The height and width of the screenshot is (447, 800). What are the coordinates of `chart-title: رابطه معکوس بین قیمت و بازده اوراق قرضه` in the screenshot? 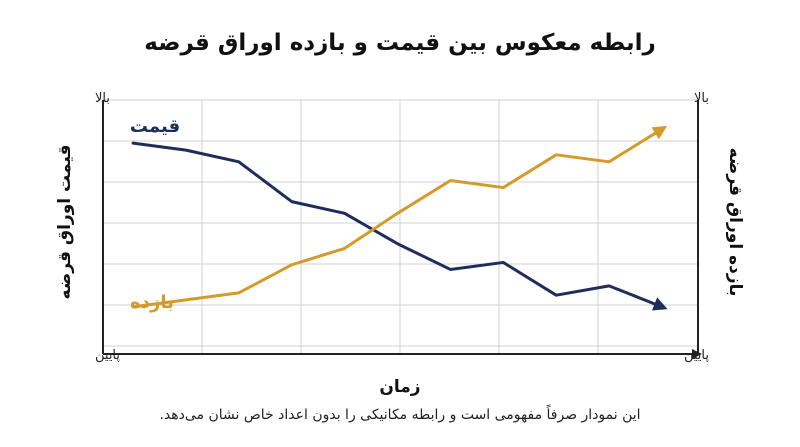 It's located at (400, 43).